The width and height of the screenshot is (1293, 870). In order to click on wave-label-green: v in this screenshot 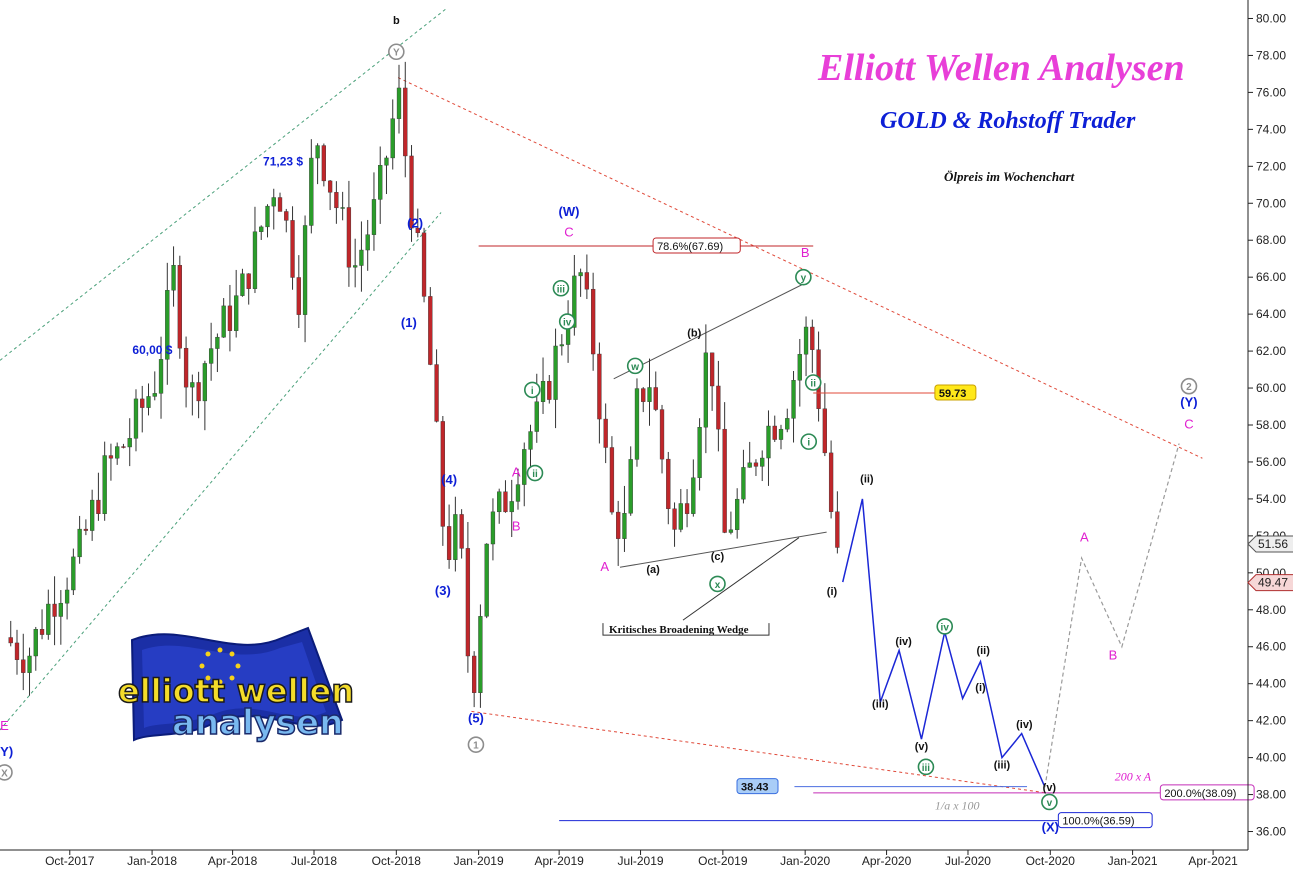, I will do `click(1050, 803)`.